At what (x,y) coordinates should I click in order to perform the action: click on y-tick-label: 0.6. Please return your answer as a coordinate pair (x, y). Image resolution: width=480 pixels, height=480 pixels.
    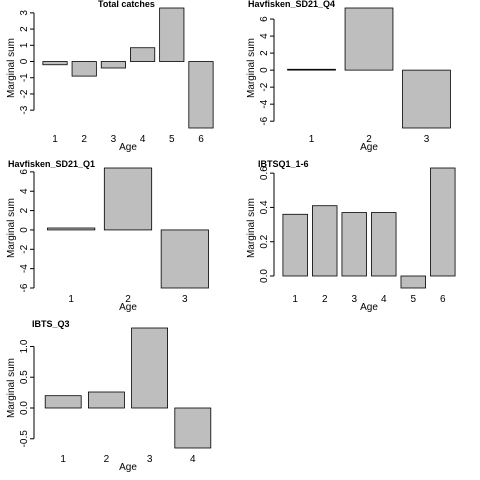
    Looking at the image, I should click on (264, 173).